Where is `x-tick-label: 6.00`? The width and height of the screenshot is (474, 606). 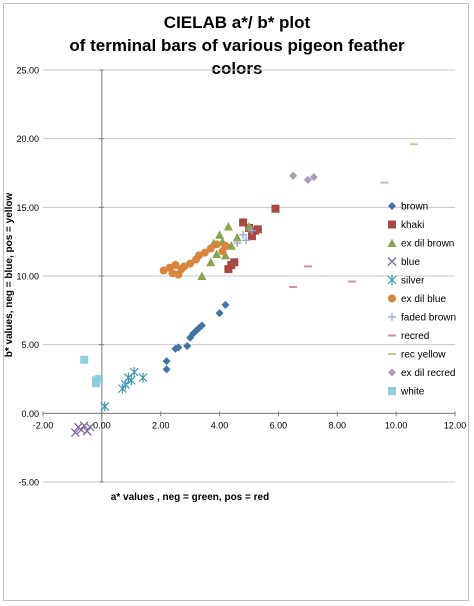
x-tick-label: 6.00 is located at coordinates (279, 425).